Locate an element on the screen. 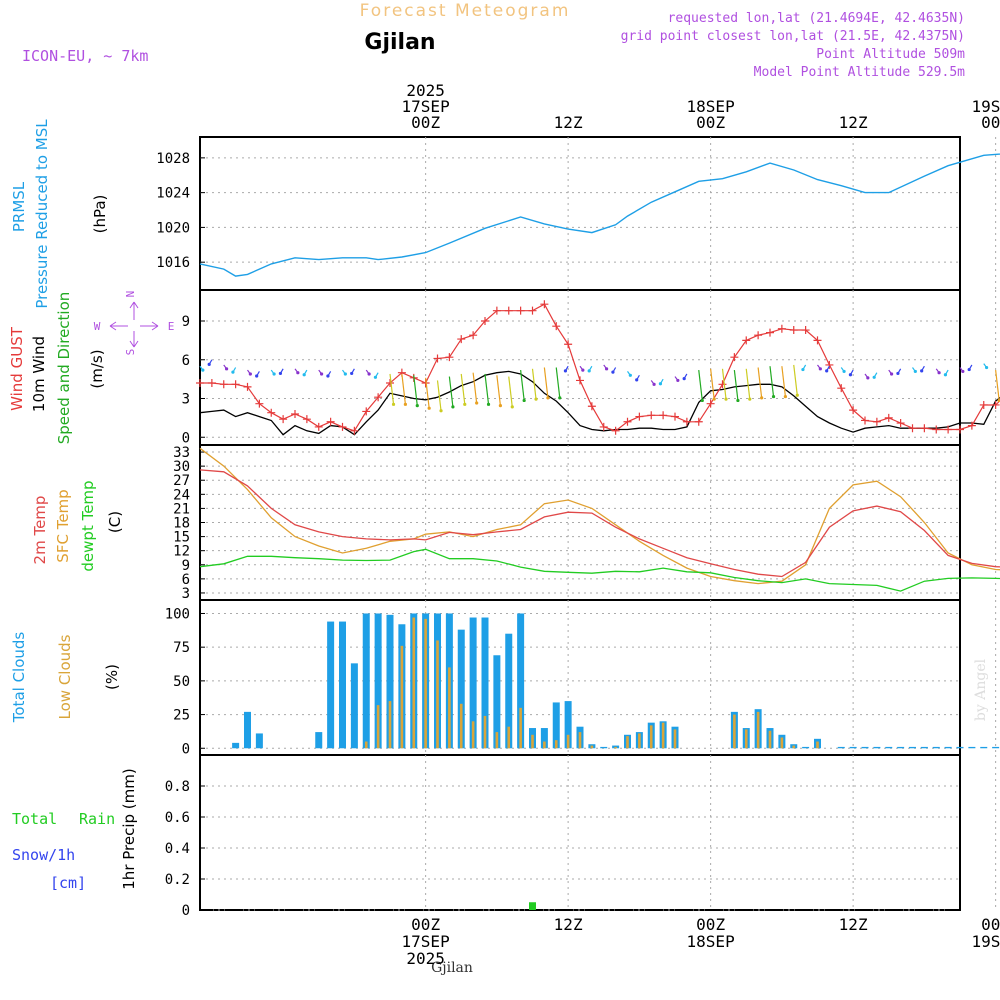 This screenshot has height=1000, width=1000. precip-ytick-label: 0.4 is located at coordinates (177, 849).